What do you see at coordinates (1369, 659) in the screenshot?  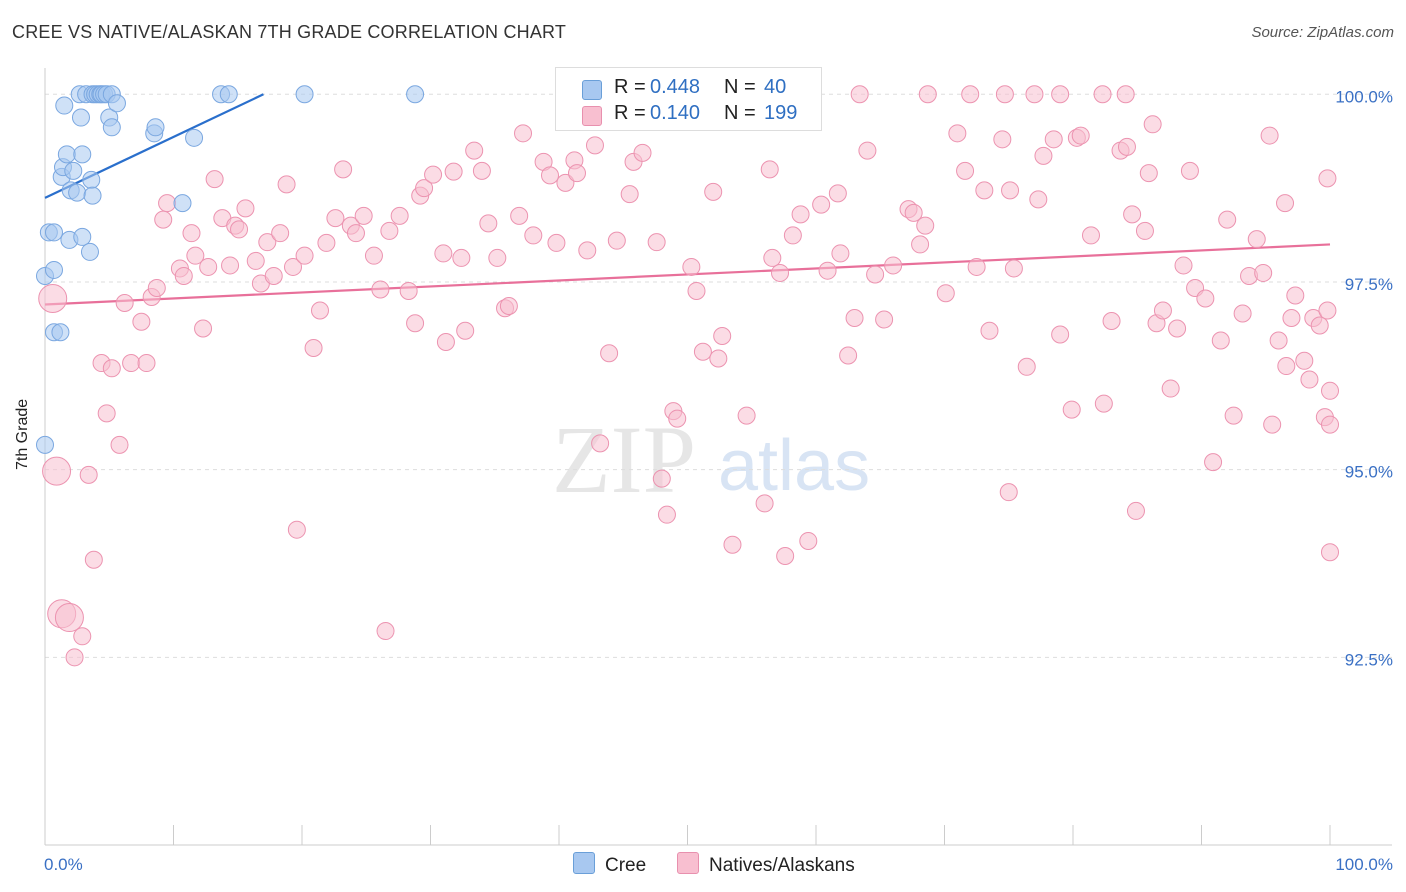 I see `y-tick-label: 92.5%` at bounding box center [1369, 659].